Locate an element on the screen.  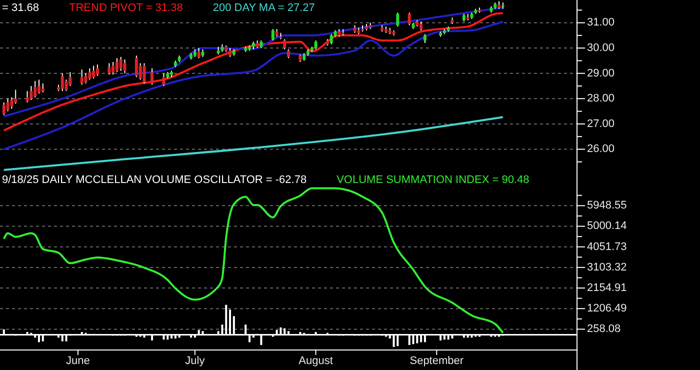
y-tick-label: 258.08 is located at coordinates (604, 329).